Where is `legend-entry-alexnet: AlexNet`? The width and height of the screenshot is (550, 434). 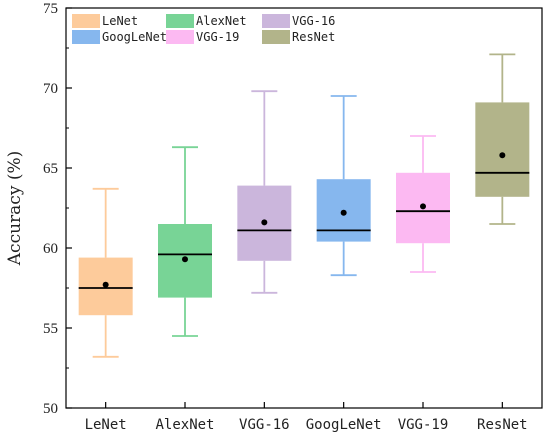
legend-entry-alexnet: AlexNet is located at coordinates (206, 21).